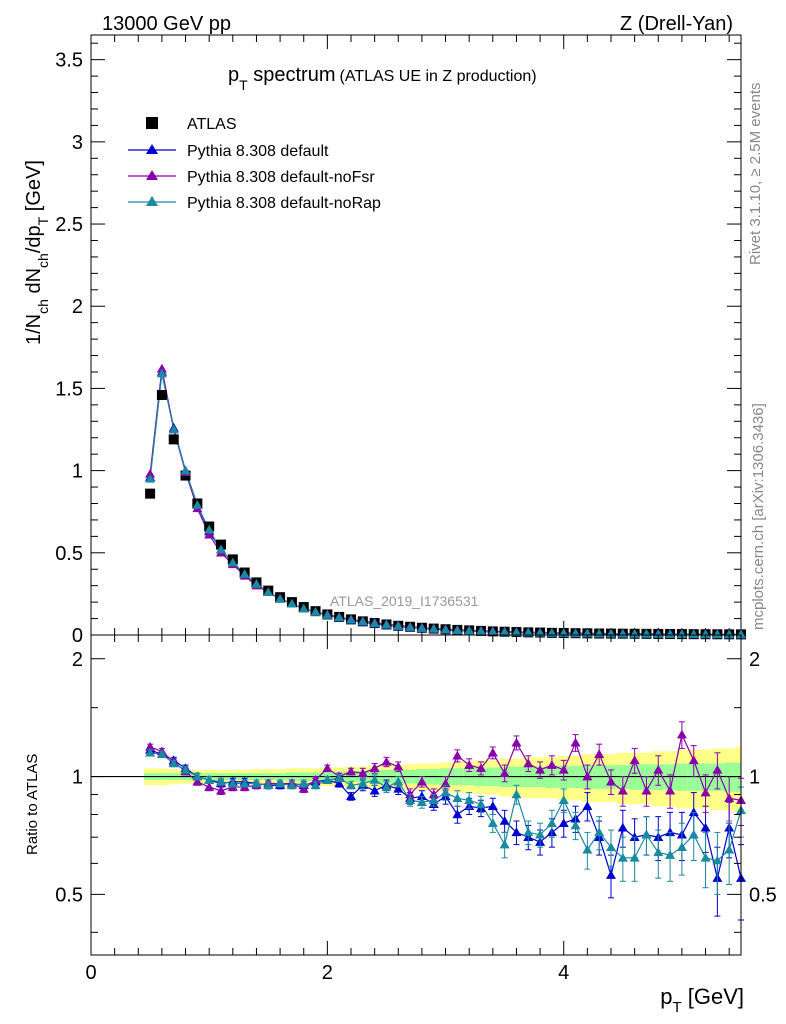  What do you see at coordinates (758, 516) in the screenshot?
I see `mcplots-label: mcplots.cern.ch [arXiv:1306.3436]` at bounding box center [758, 516].